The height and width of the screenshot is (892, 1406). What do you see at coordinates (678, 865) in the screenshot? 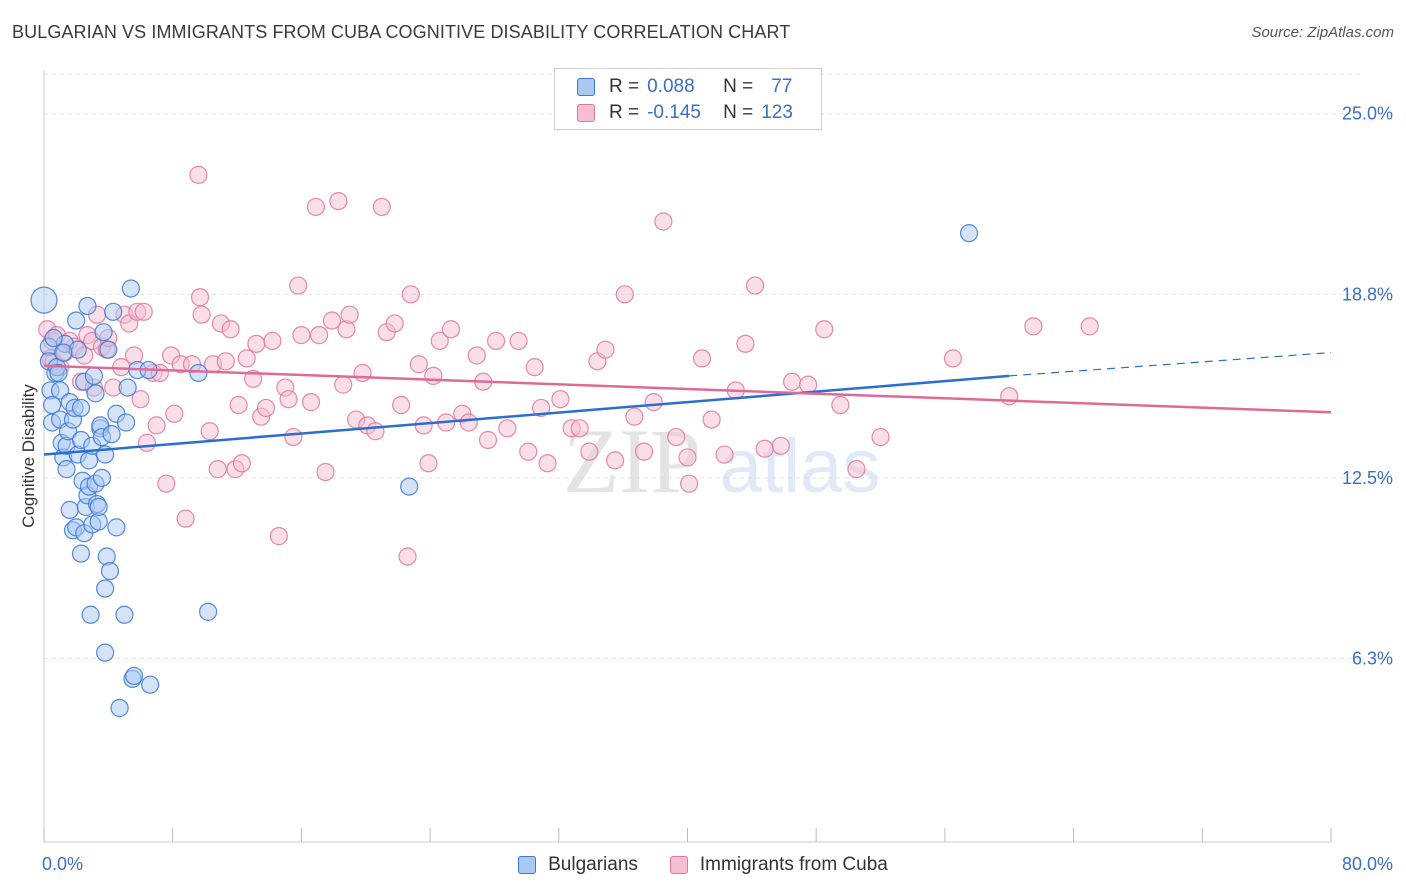
I see `legend-swatch-pink` at bounding box center [678, 865].